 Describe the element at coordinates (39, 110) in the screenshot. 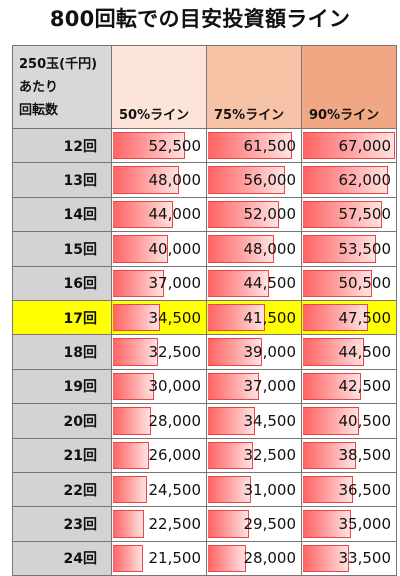

I see `row-header-line-3: 回転数` at that location.